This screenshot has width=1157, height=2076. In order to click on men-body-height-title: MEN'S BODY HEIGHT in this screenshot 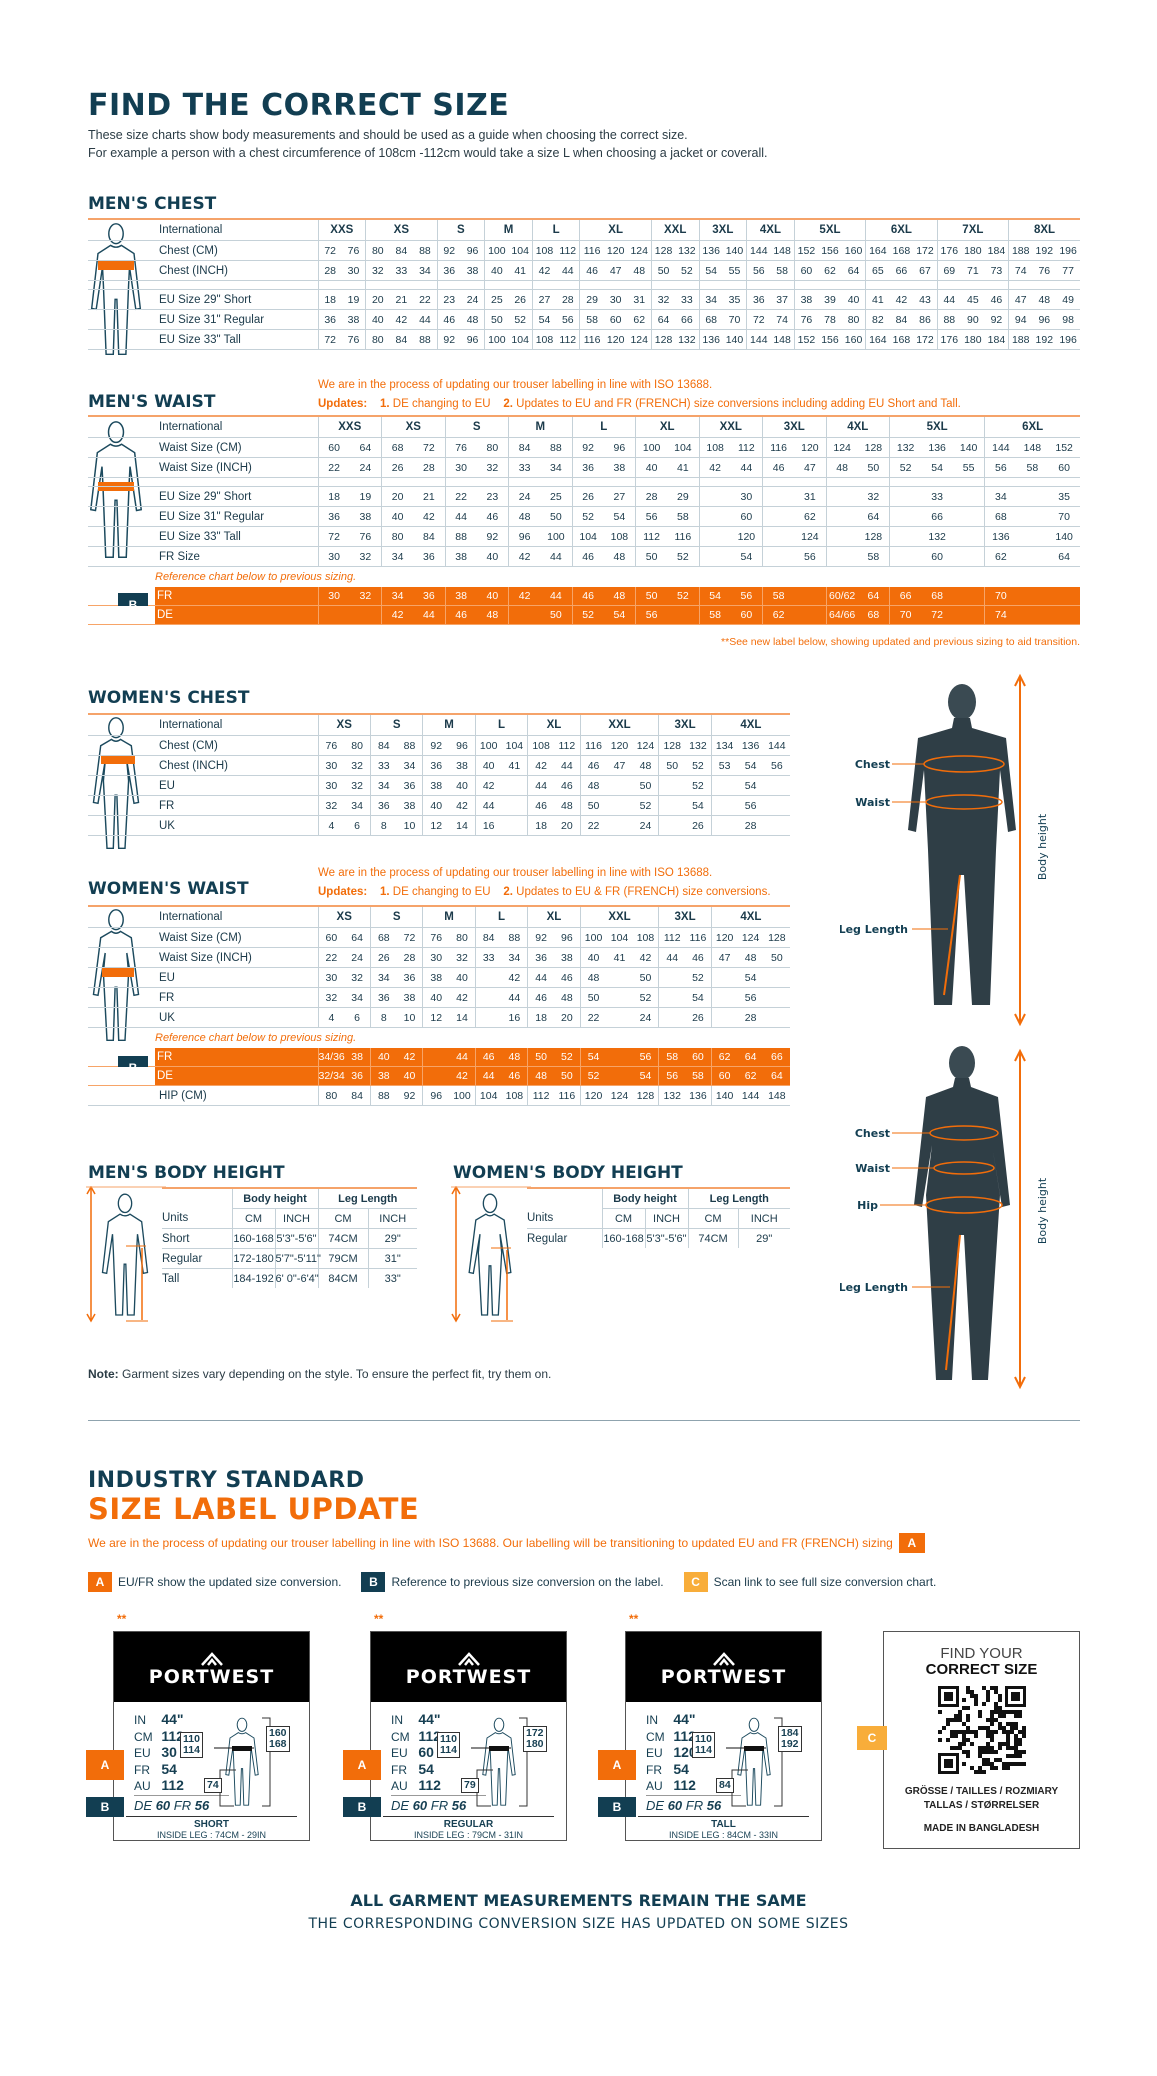, I will do `click(186, 1173)`.